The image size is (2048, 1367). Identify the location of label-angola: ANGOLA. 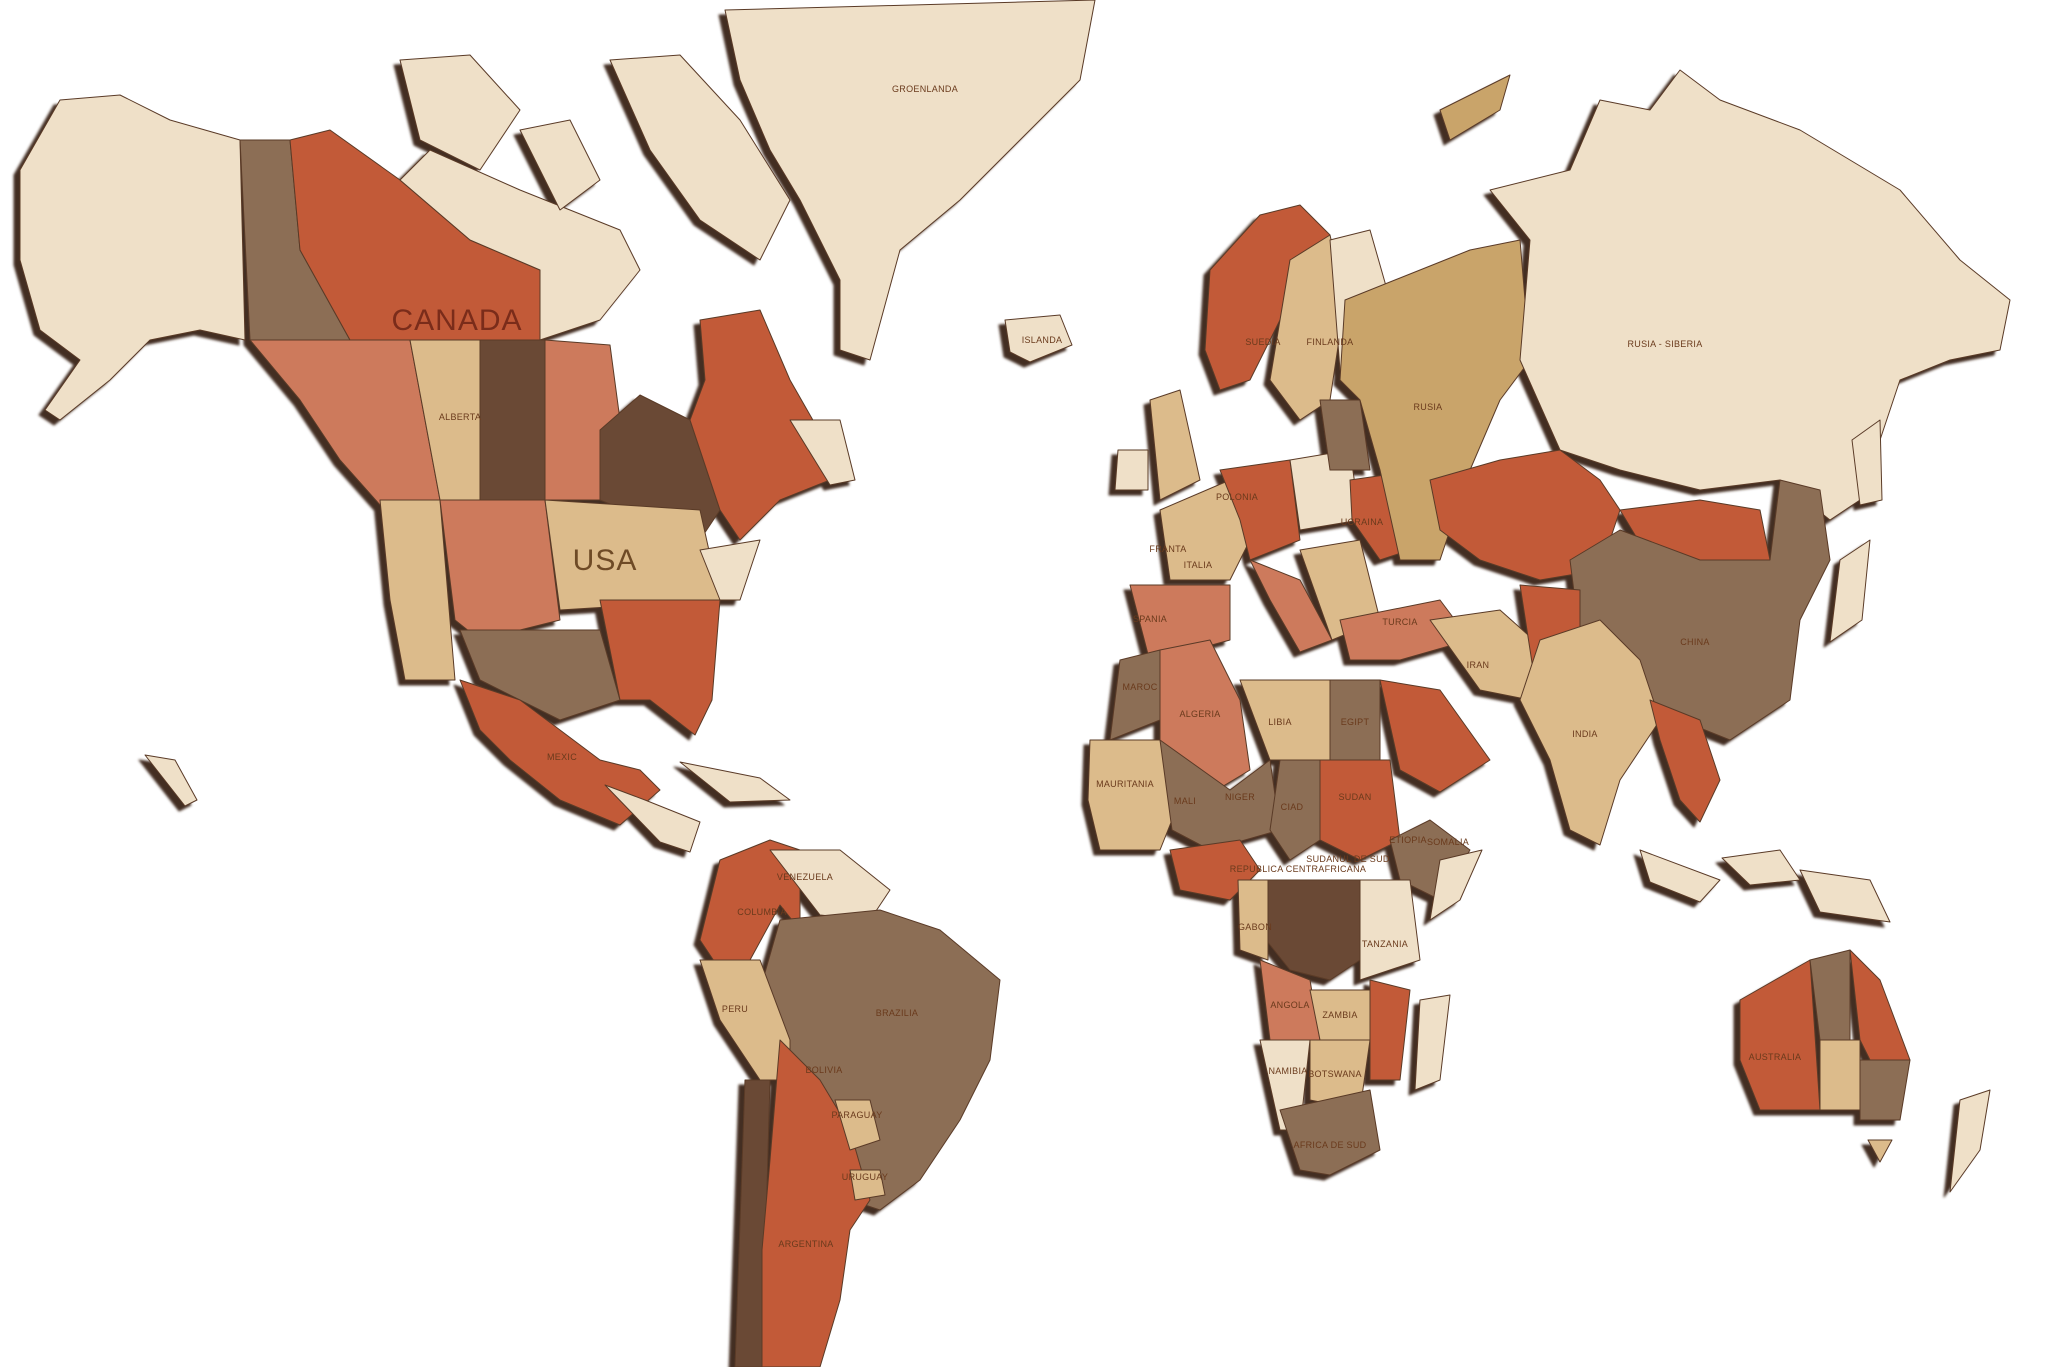
(1289, 1005).